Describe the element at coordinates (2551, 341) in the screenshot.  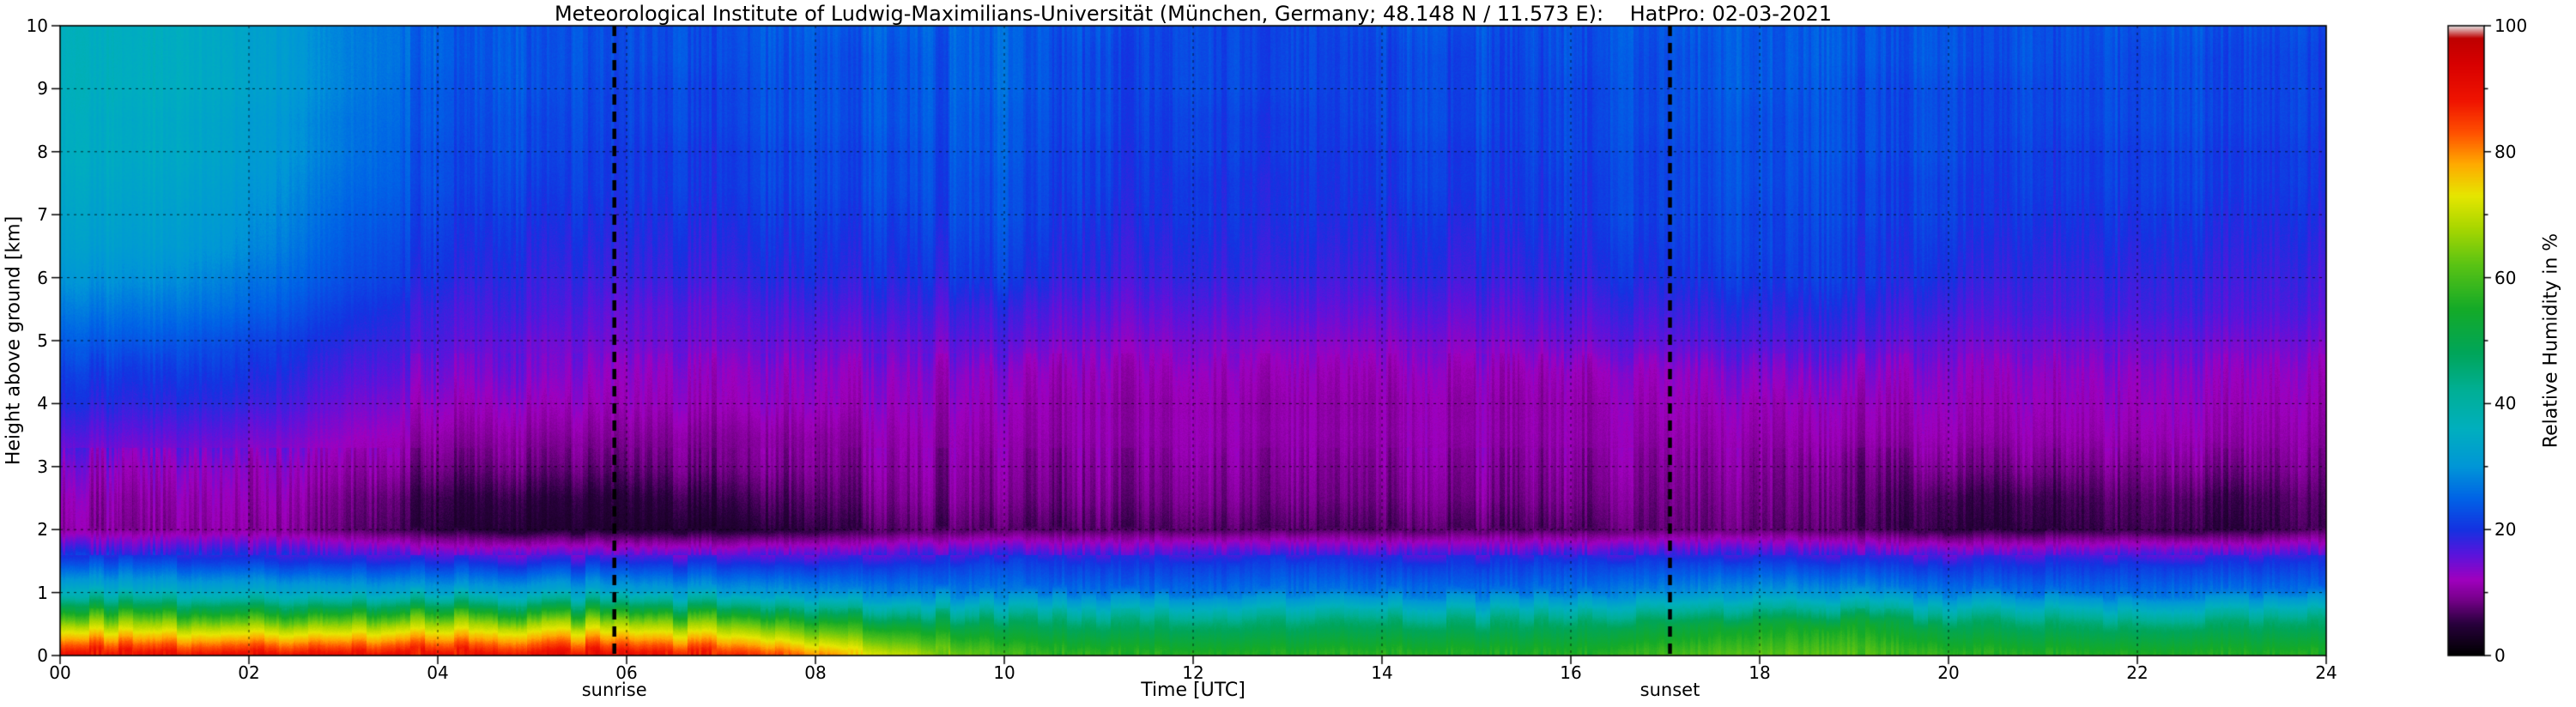
I see `colorbar-title: Relative Humidity in %` at that location.